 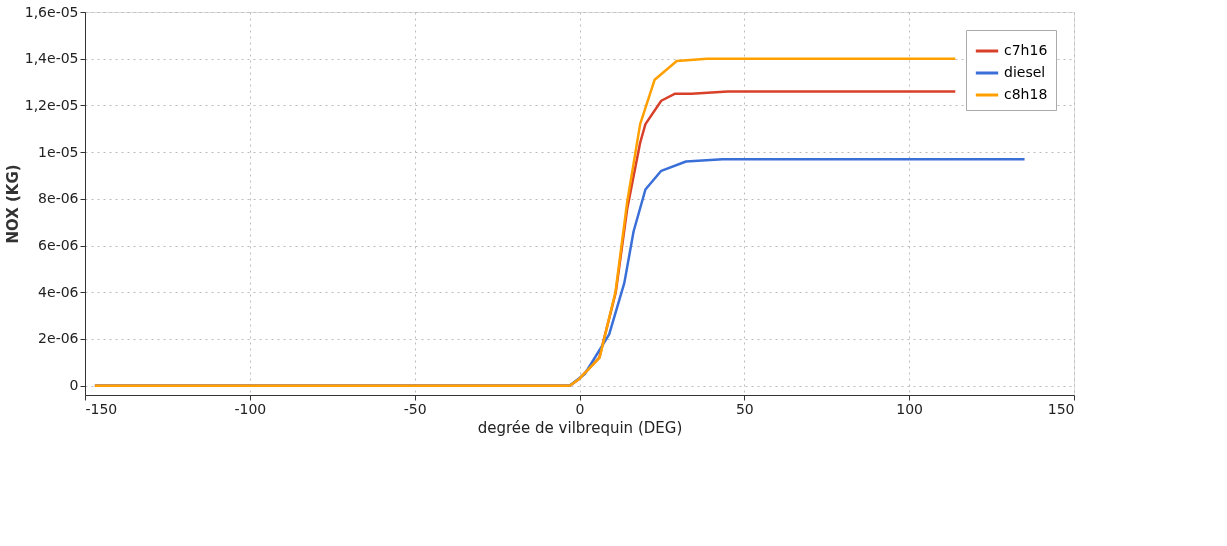 What do you see at coordinates (1026, 50) in the screenshot?
I see `legend-label: c7h16` at bounding box center [1026, 50].